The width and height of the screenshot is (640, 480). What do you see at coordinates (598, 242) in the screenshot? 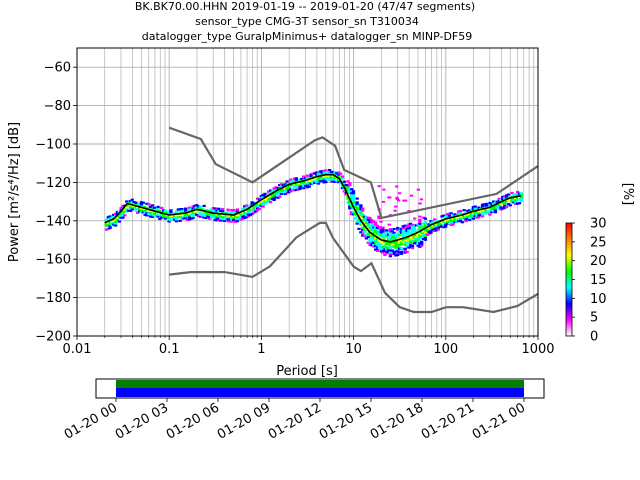
I see `colorbar-tick-label: 25` at bounding box center [598, 242].